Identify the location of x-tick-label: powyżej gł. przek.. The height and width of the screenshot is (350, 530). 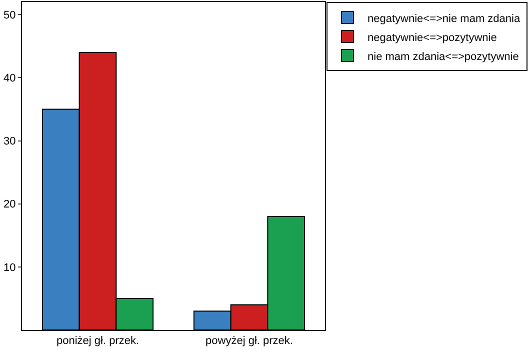
(249, 341).